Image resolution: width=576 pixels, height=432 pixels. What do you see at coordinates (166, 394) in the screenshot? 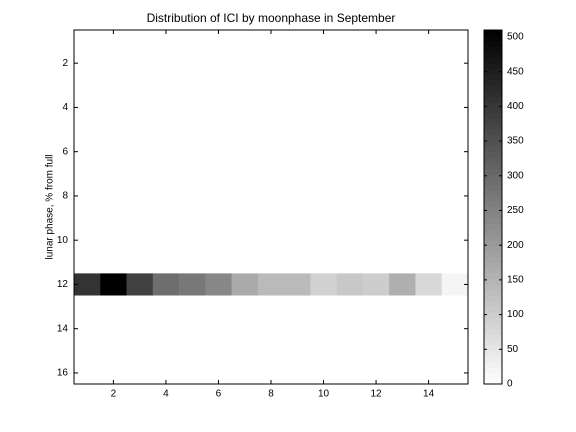
I see `x-tick-label: 4` at bounding box center [166, 394].